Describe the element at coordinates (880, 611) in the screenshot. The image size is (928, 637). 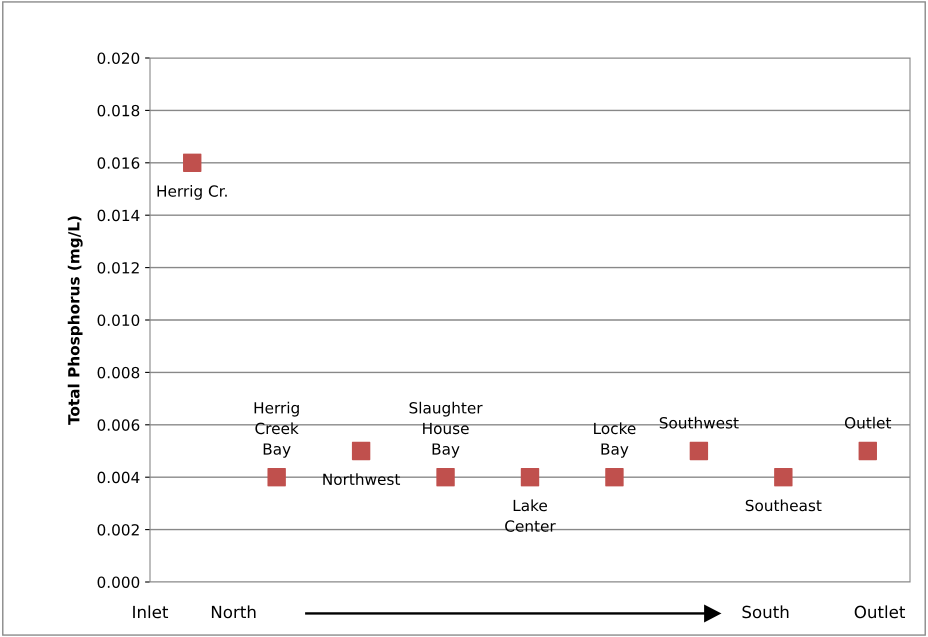
I see `text: Outlet` at that location.